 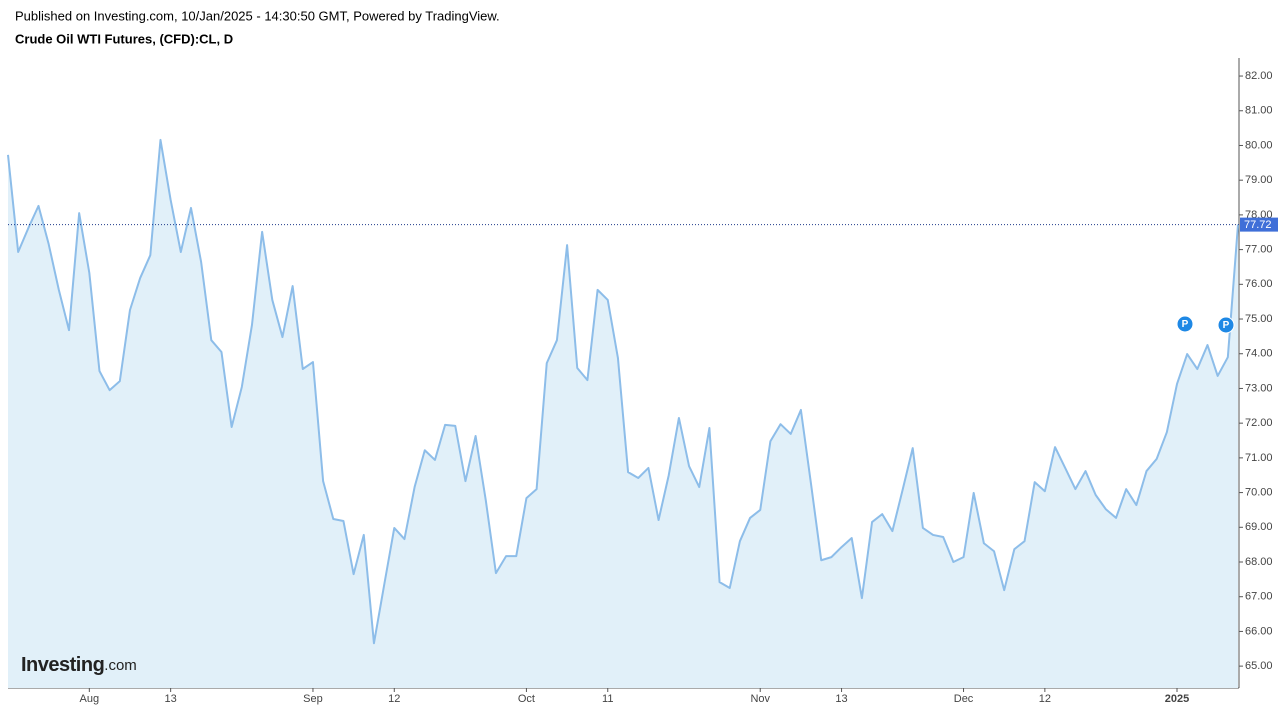 What do you see at coordinates (1259, 388) in the screenshot?
I see `y-tick-label: 73.00` at bounding box center [1259, 388].